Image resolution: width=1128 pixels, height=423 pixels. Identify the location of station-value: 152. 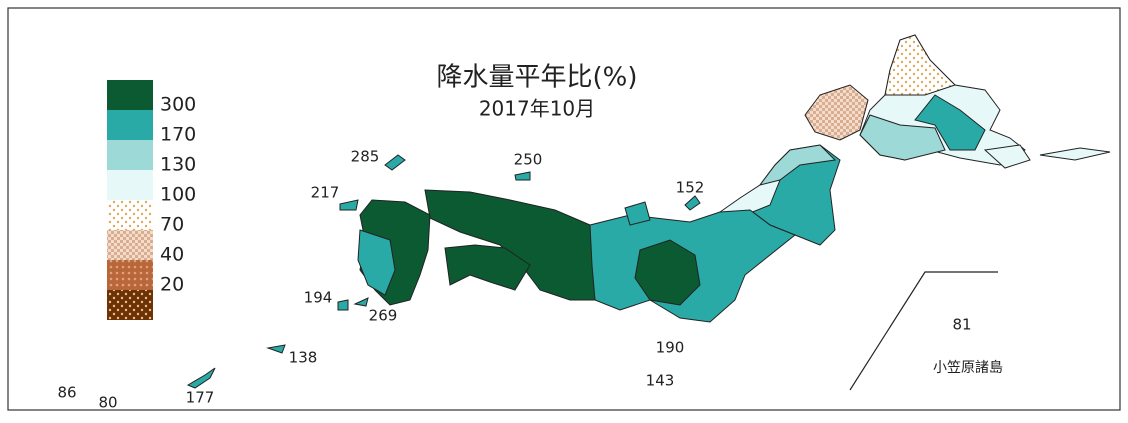
(690, 188).